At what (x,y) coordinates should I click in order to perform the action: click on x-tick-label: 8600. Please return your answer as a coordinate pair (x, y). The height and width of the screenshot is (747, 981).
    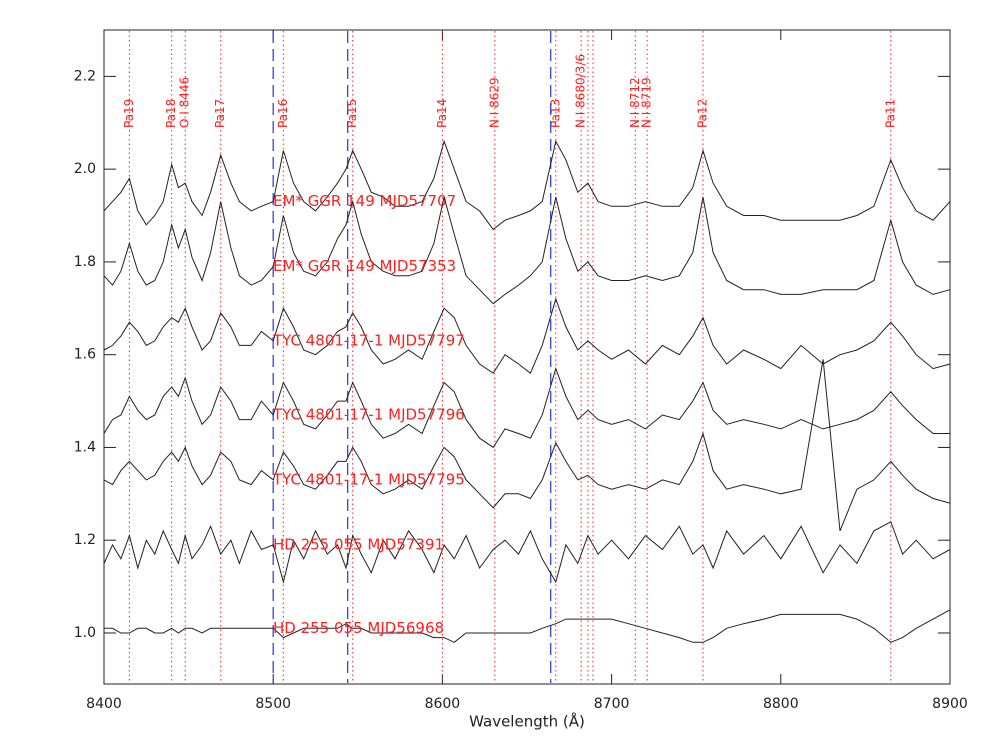
    Looking at the image, I should click on (443, 704).